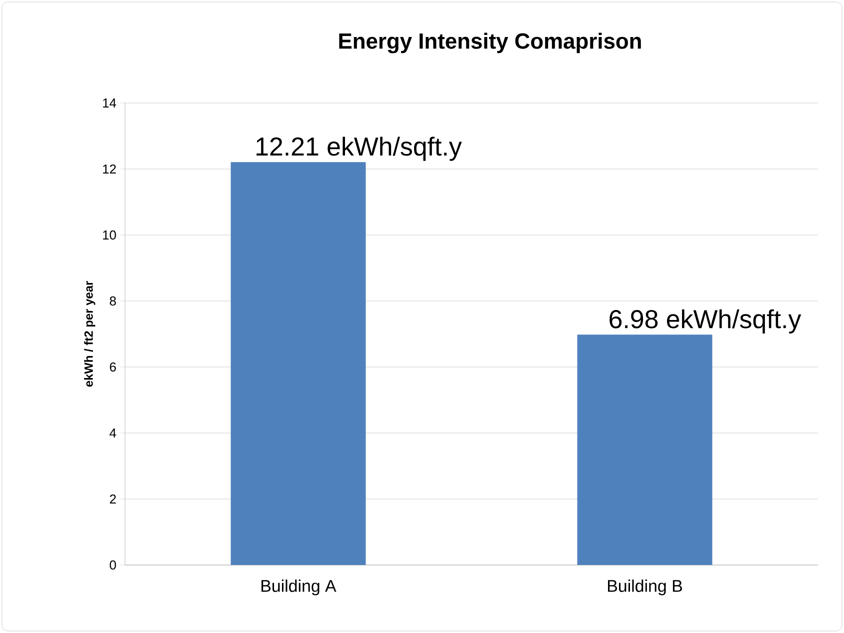 The image size is (844, 633). What do you see at coordinates (359, 148) in the screenshot?
I see `data-label: 12.21 ekWh/sqft.y` at bounding box center [359, 148].